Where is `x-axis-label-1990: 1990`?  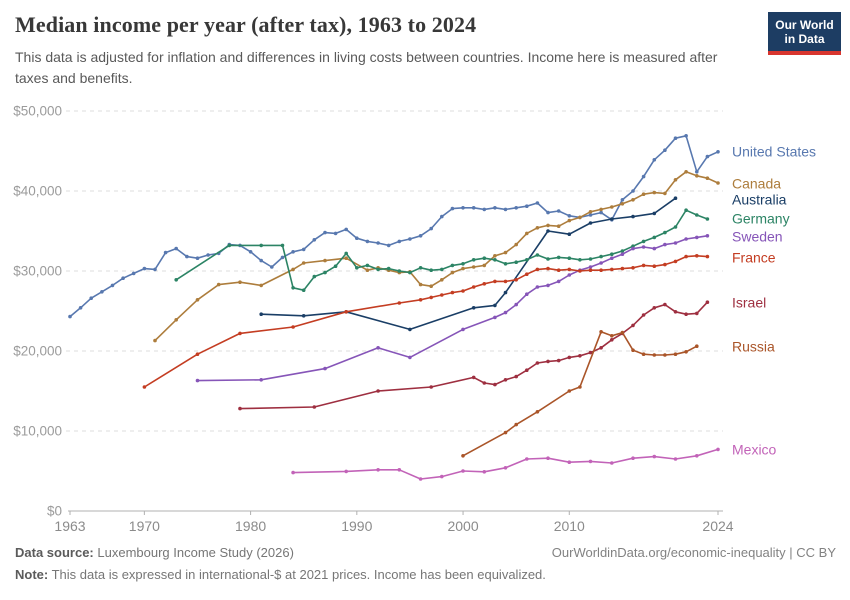 x-axis-label-1990: 1990 is located at coordinates (356, 526).